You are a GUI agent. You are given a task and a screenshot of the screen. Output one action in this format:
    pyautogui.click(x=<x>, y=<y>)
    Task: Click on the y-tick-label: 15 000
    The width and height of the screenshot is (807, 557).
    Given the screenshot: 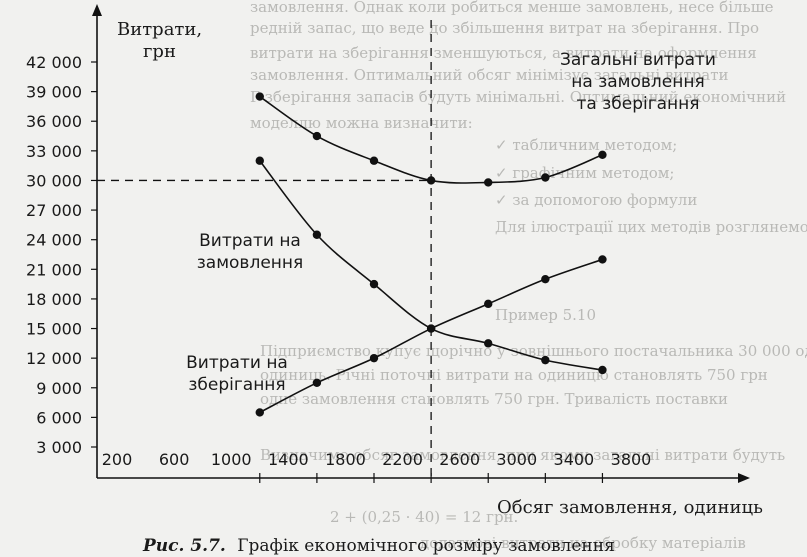 What is the action you would take?
    pyautogui.click(x=54, y=329)
    